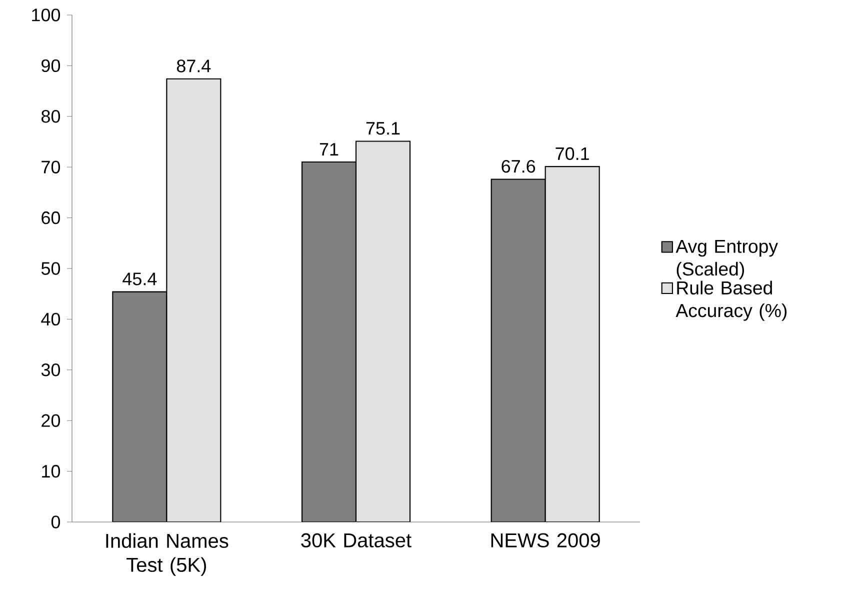  I want to click on x-tick-label: Indian Names Test (5K), so click(167, 554).